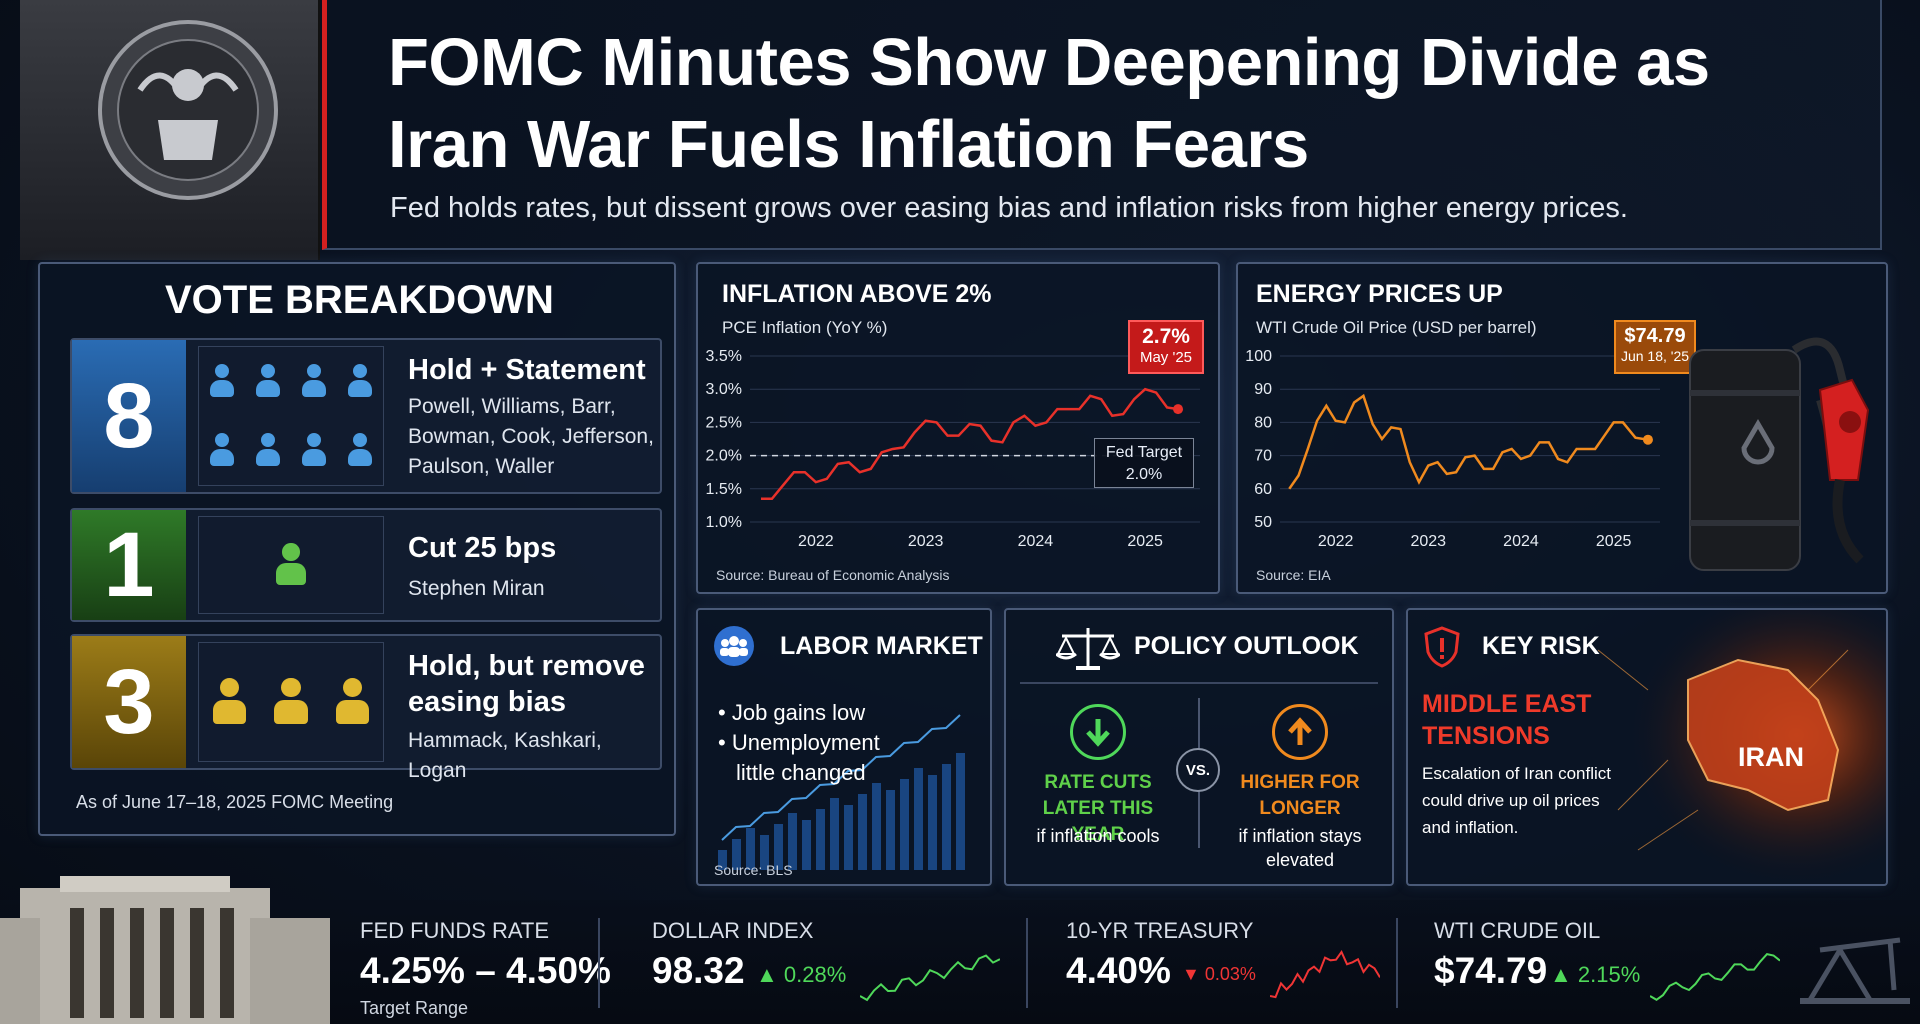  Describe the element at coordinates (724, 389) in the screenshot. I see `y-tick-label: 3.0%` at that location.